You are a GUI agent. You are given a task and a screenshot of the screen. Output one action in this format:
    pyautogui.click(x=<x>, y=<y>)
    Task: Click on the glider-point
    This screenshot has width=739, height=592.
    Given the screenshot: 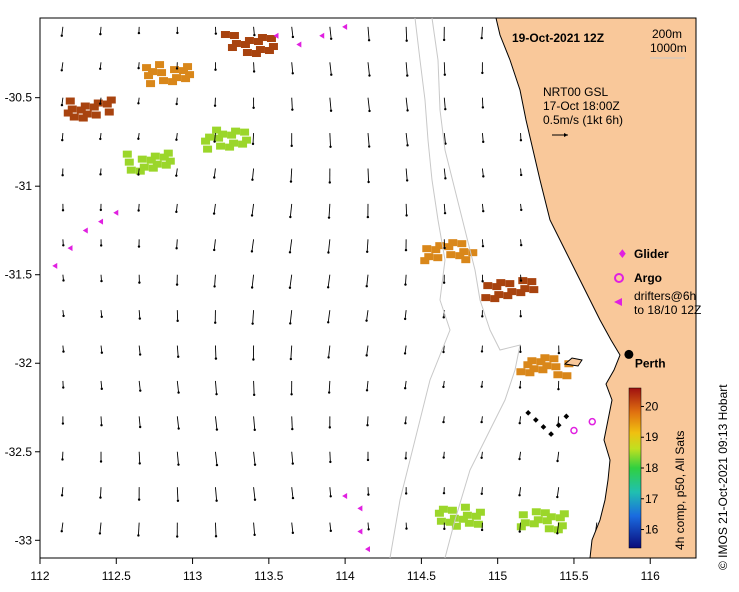 What is the action you would take?
    pyautogui.click(x=528, y=412)
    